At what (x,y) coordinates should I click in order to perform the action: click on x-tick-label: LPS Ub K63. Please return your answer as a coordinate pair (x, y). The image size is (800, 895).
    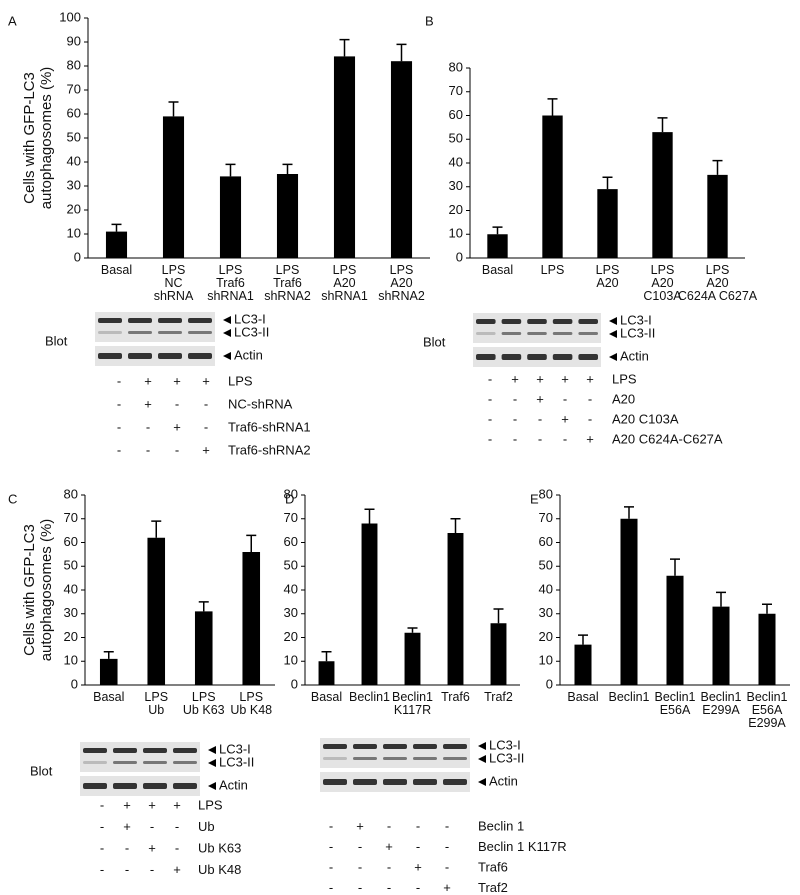
    Looking at the image, I should click on (203, 703).